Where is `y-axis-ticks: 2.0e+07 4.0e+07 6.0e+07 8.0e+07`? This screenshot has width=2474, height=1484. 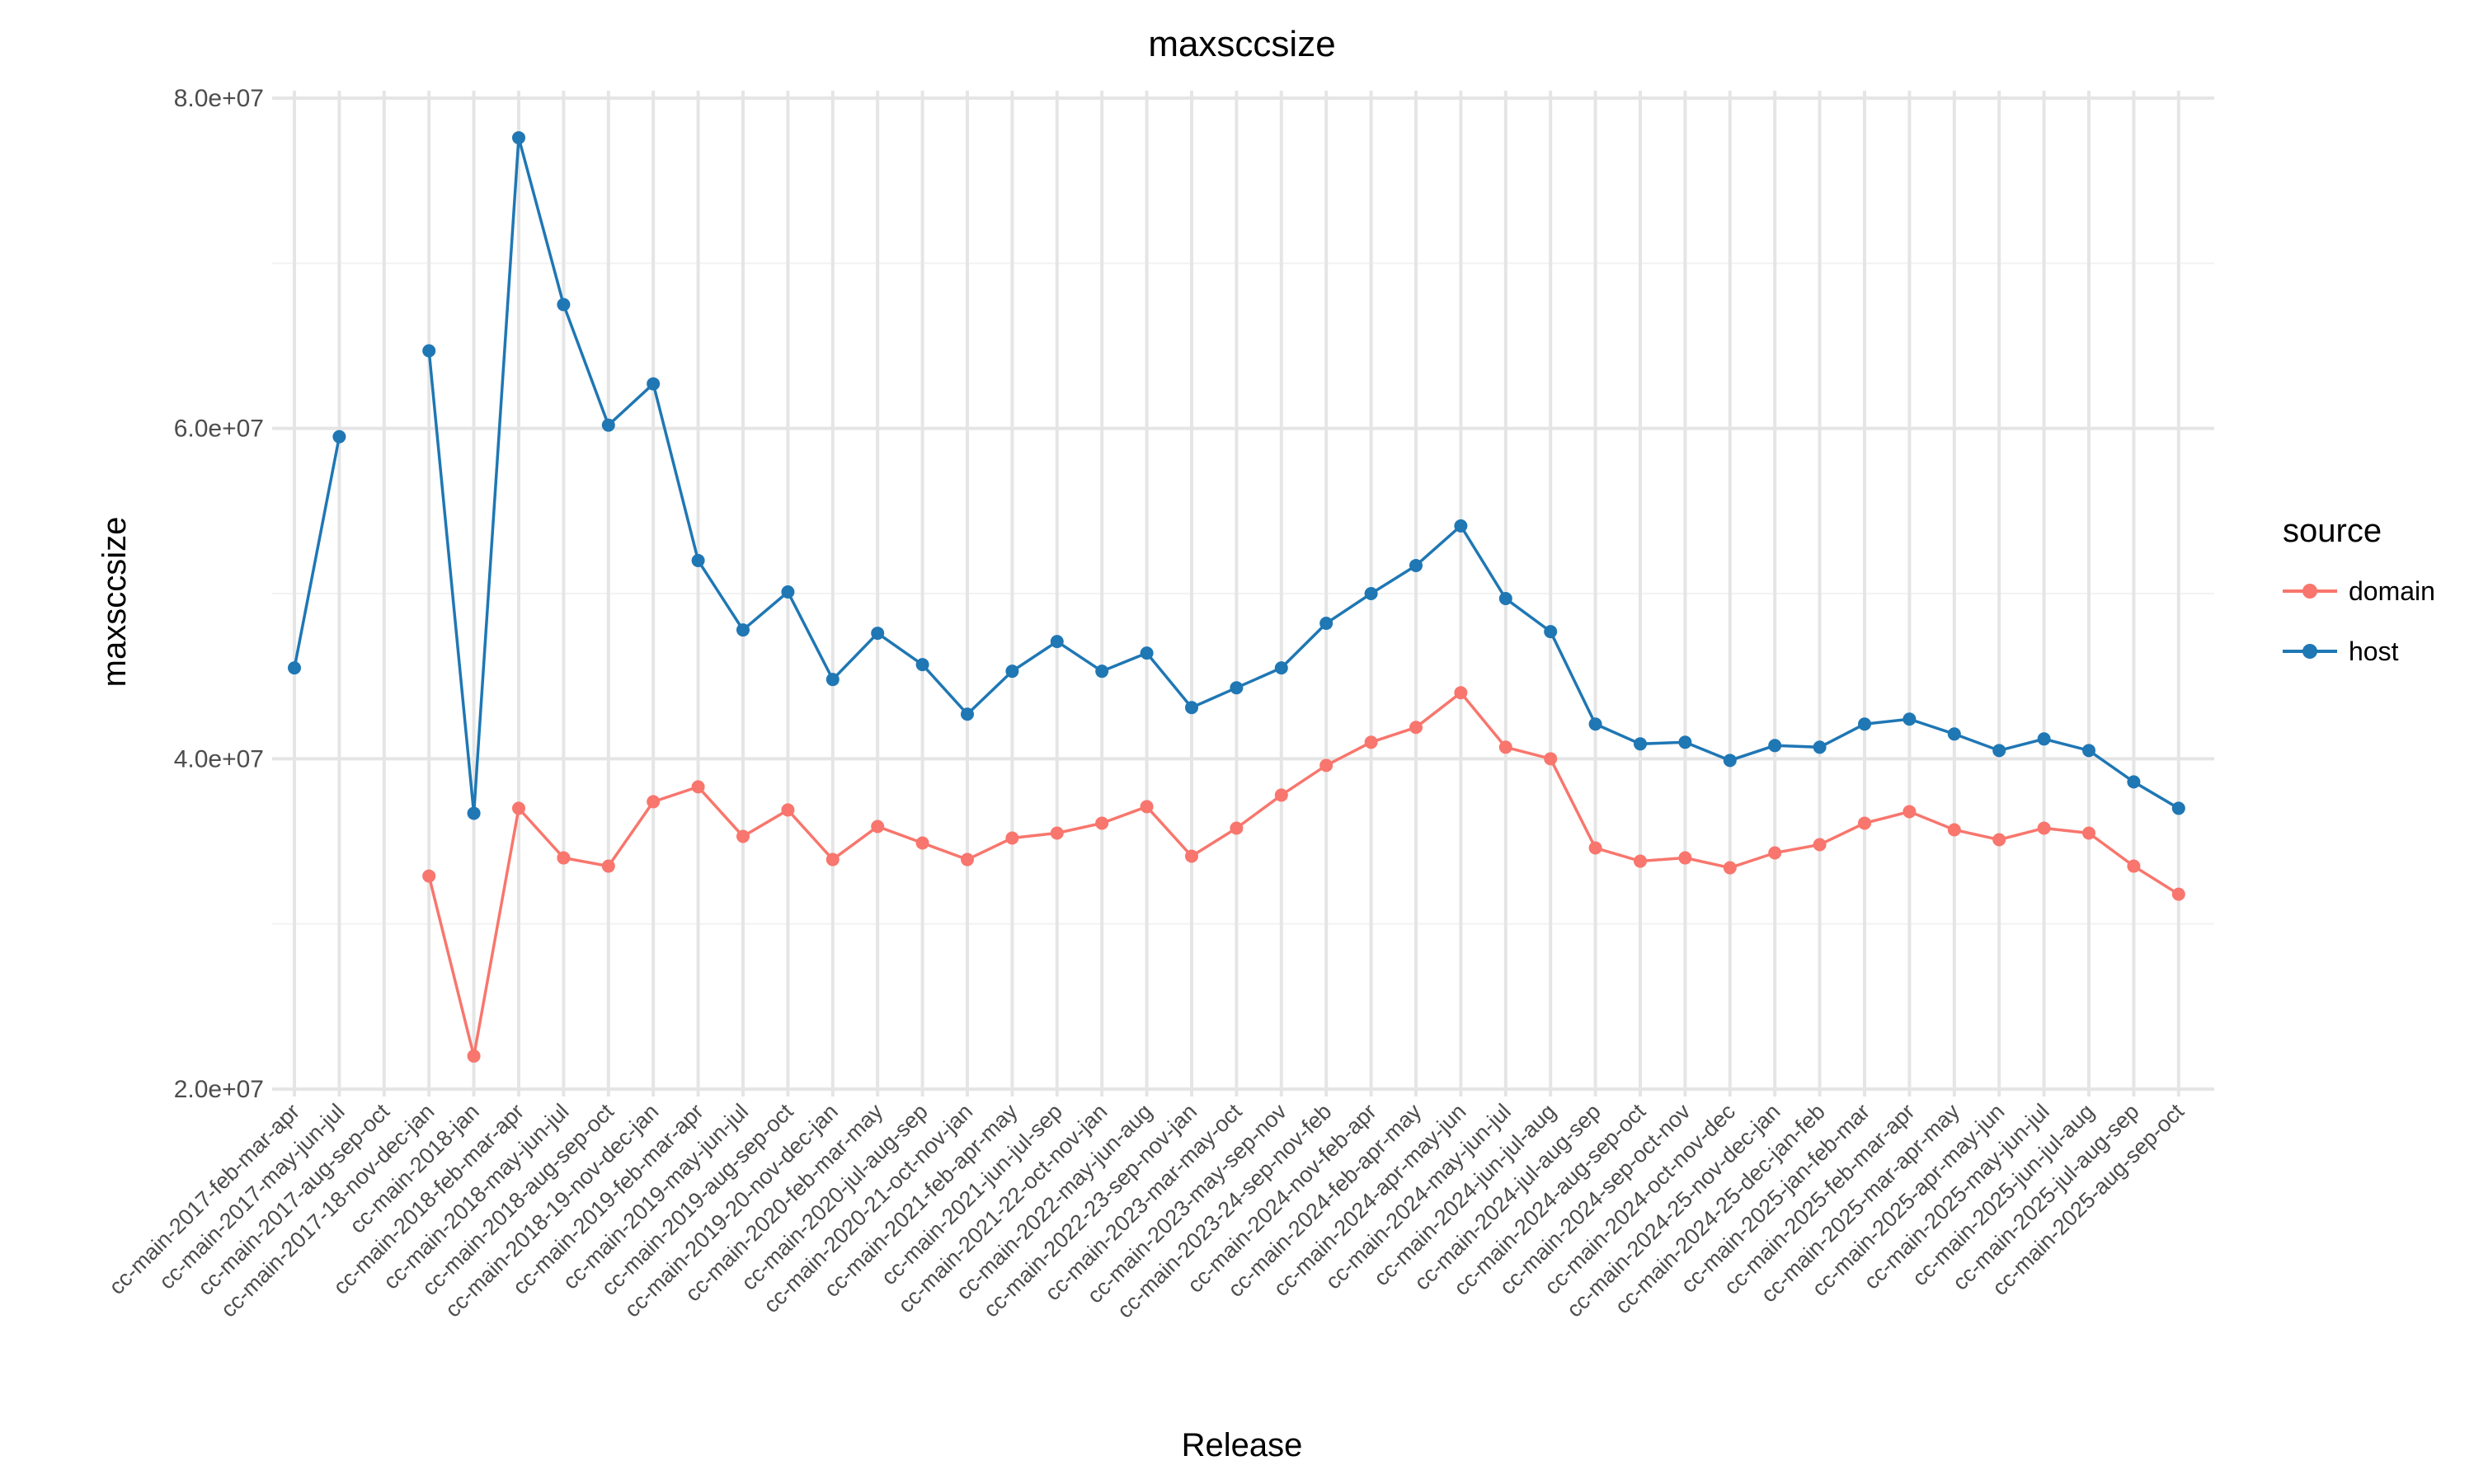 y-axis-ticks: 2.0e+07 4.0e+07 6.0e+07 8.0e+07 is located at coordinates (219, 594).